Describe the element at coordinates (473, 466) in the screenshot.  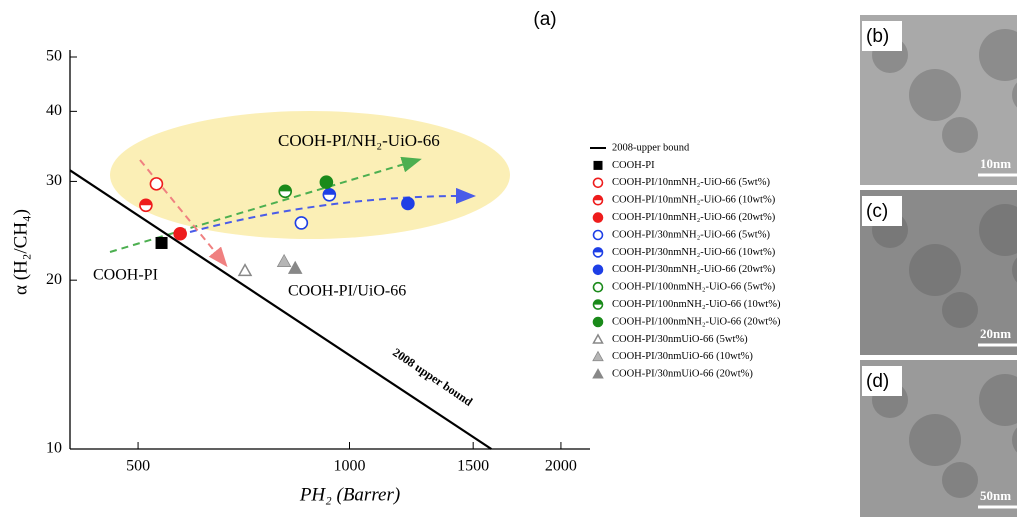
I see `x-tick-label: 1500` at that location.